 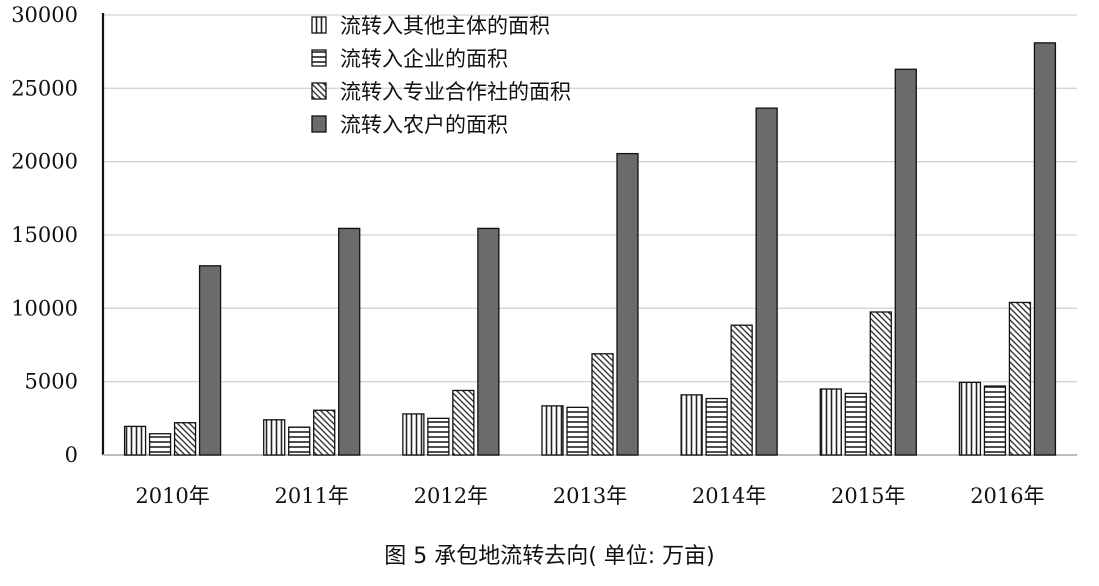 I want to click on y-tick-label: 15000, so click(x=44, y=235).